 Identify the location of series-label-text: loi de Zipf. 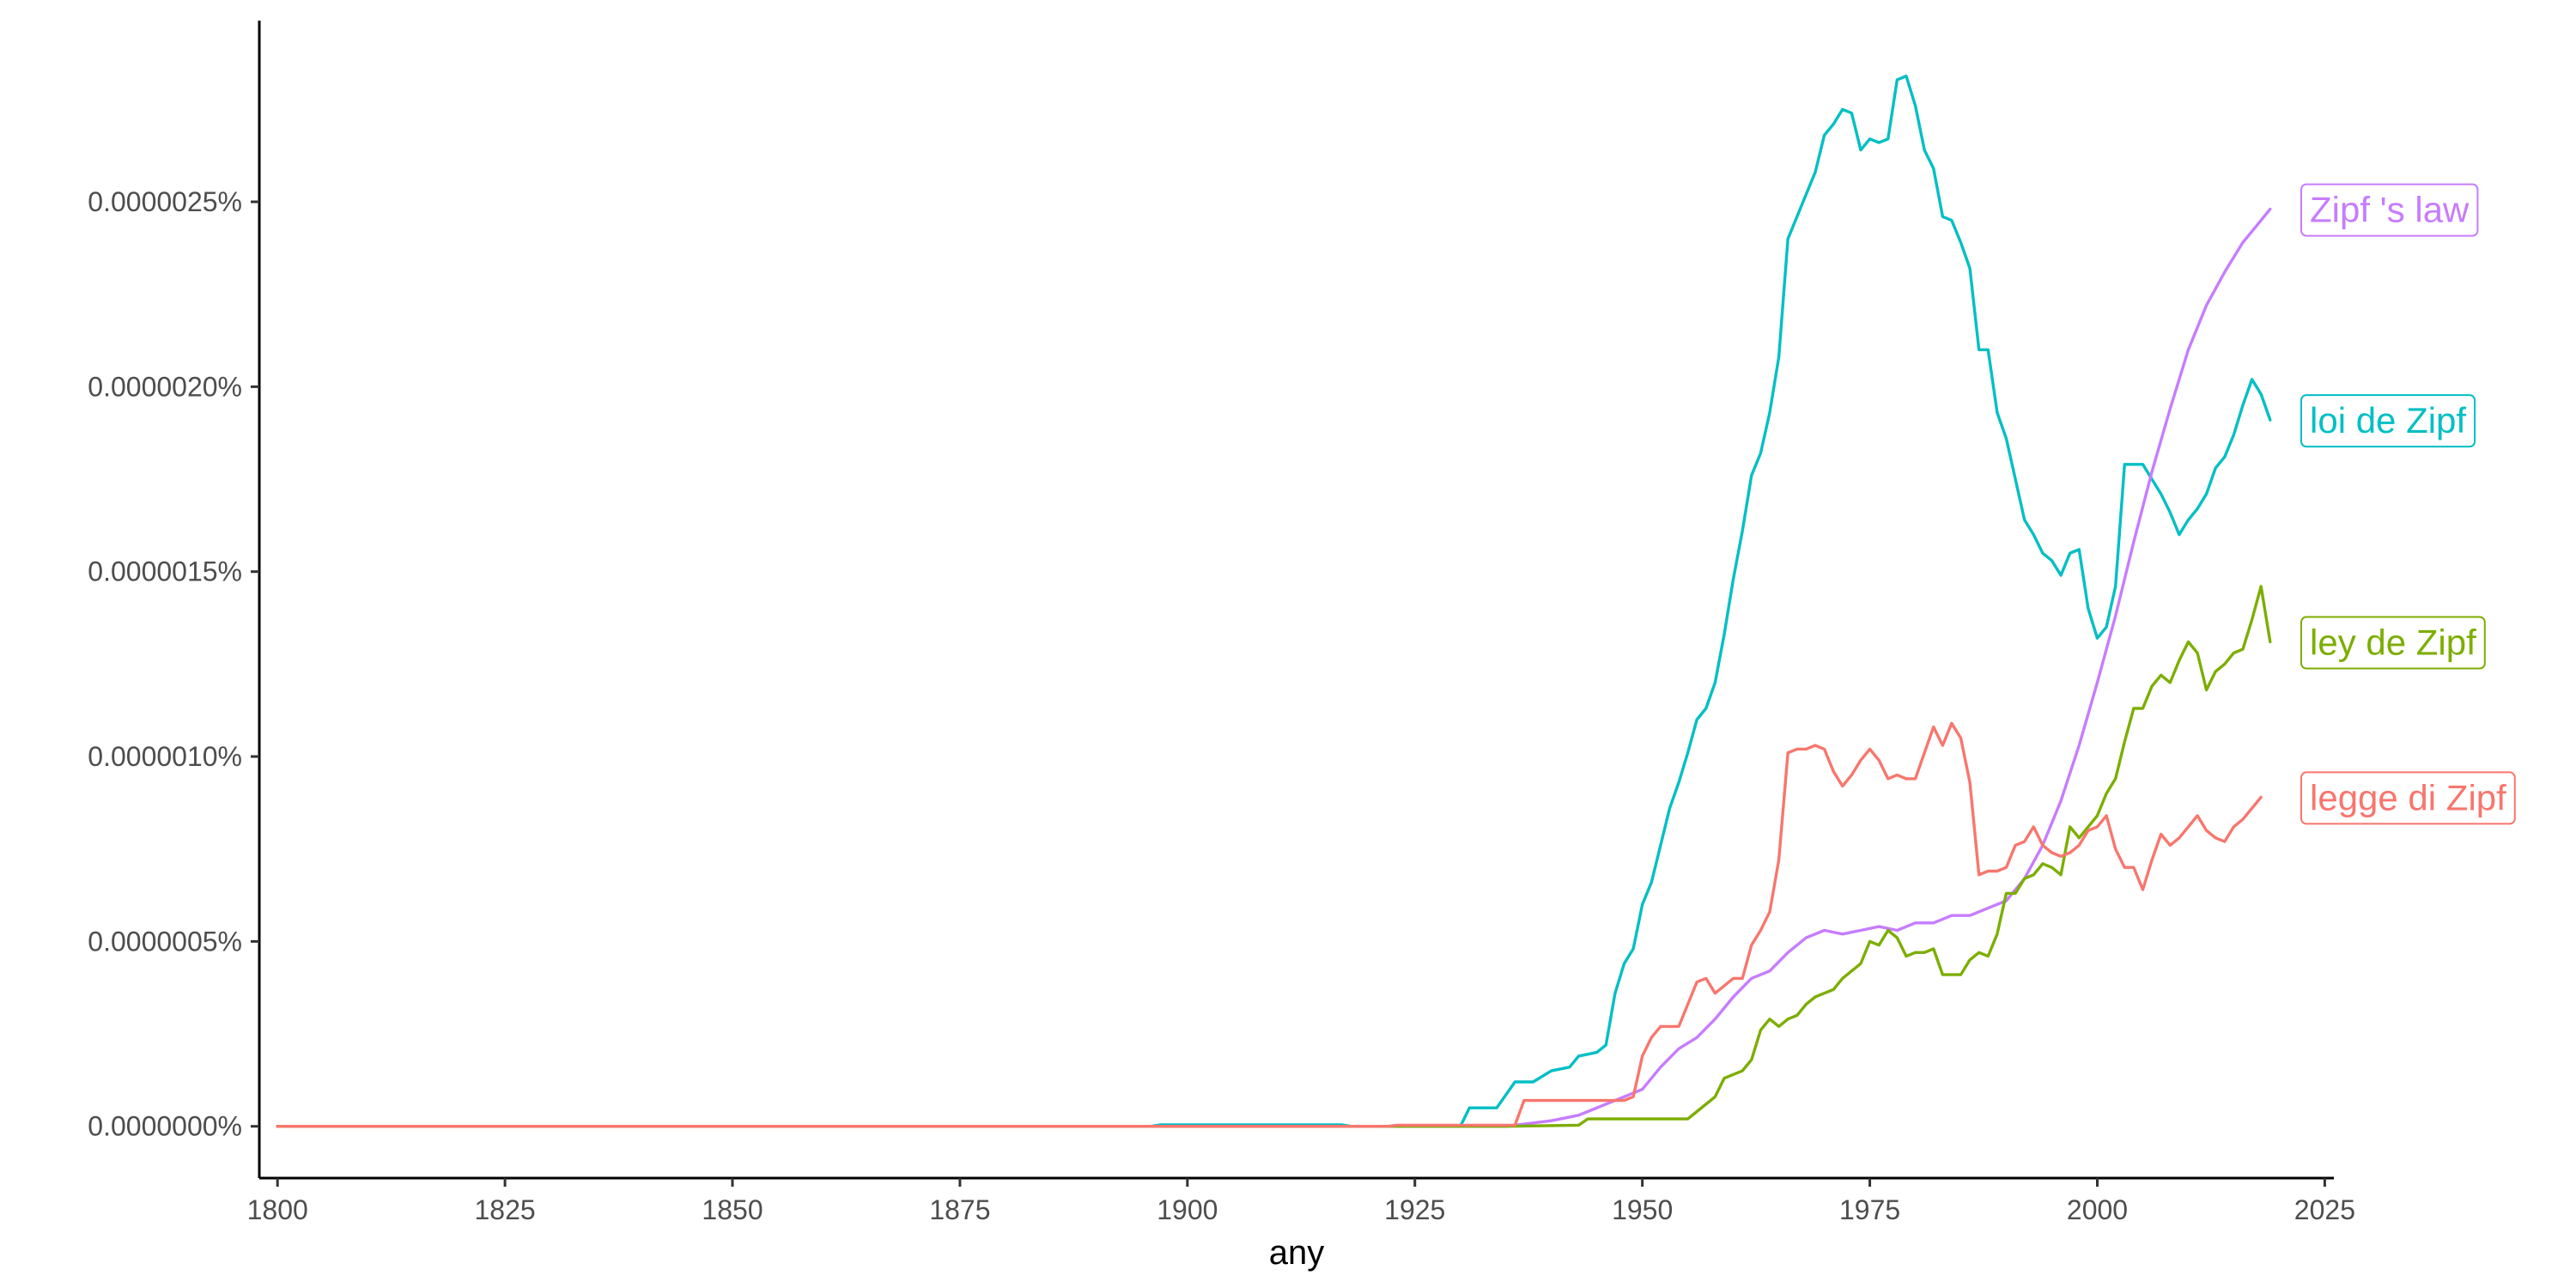
(2388, 420).